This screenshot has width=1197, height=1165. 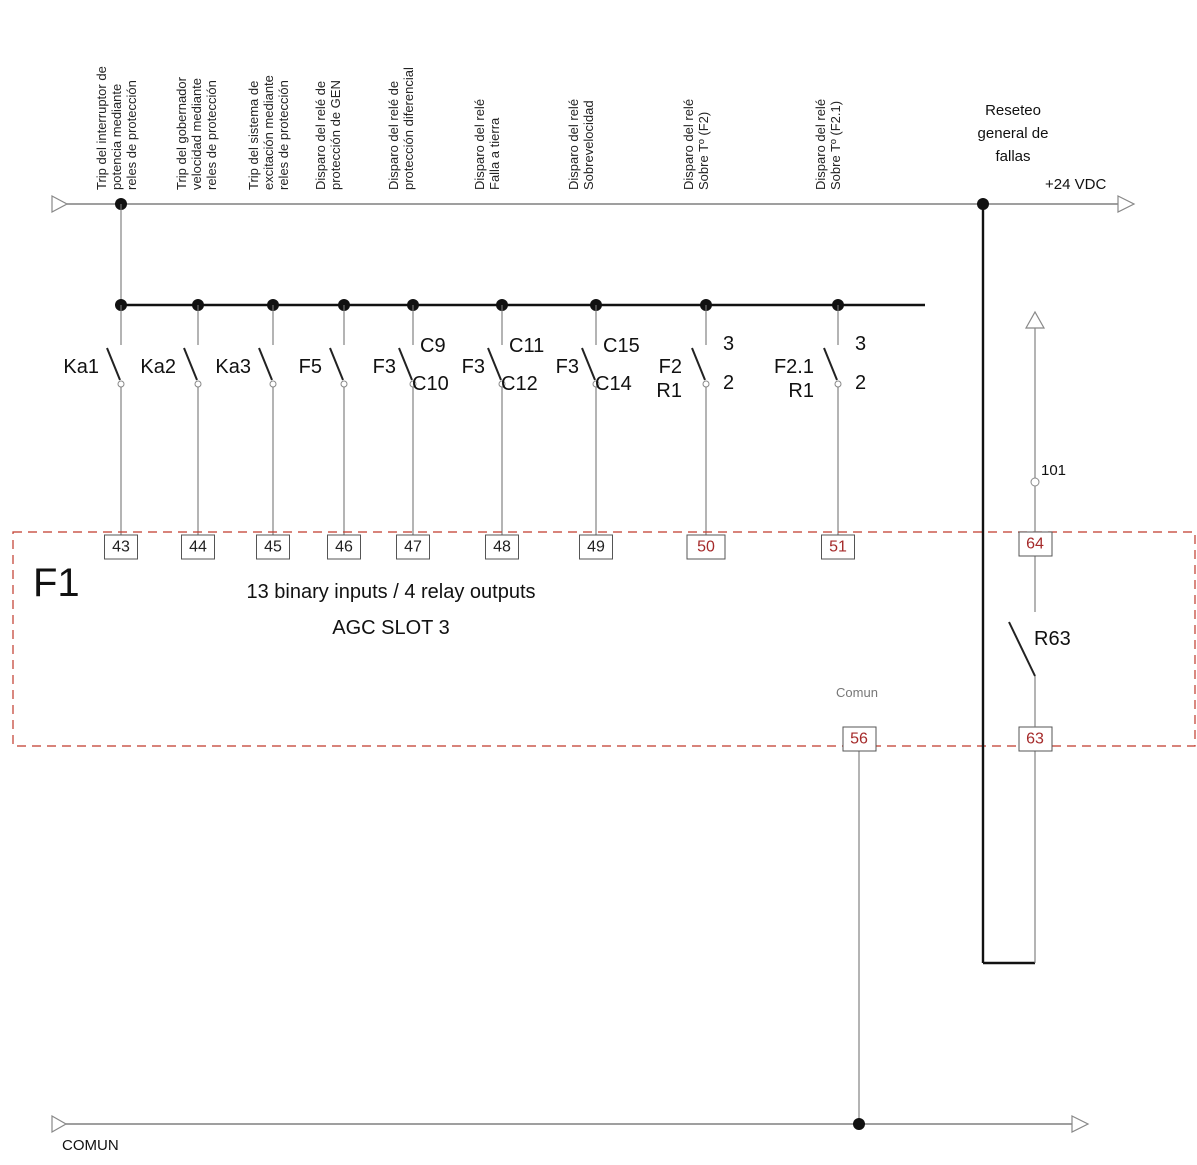 What do you see at coordinates (268, 132) in the screenshot?
I see `column-label-line: excitación mediante` at bounding box center [268, 132].